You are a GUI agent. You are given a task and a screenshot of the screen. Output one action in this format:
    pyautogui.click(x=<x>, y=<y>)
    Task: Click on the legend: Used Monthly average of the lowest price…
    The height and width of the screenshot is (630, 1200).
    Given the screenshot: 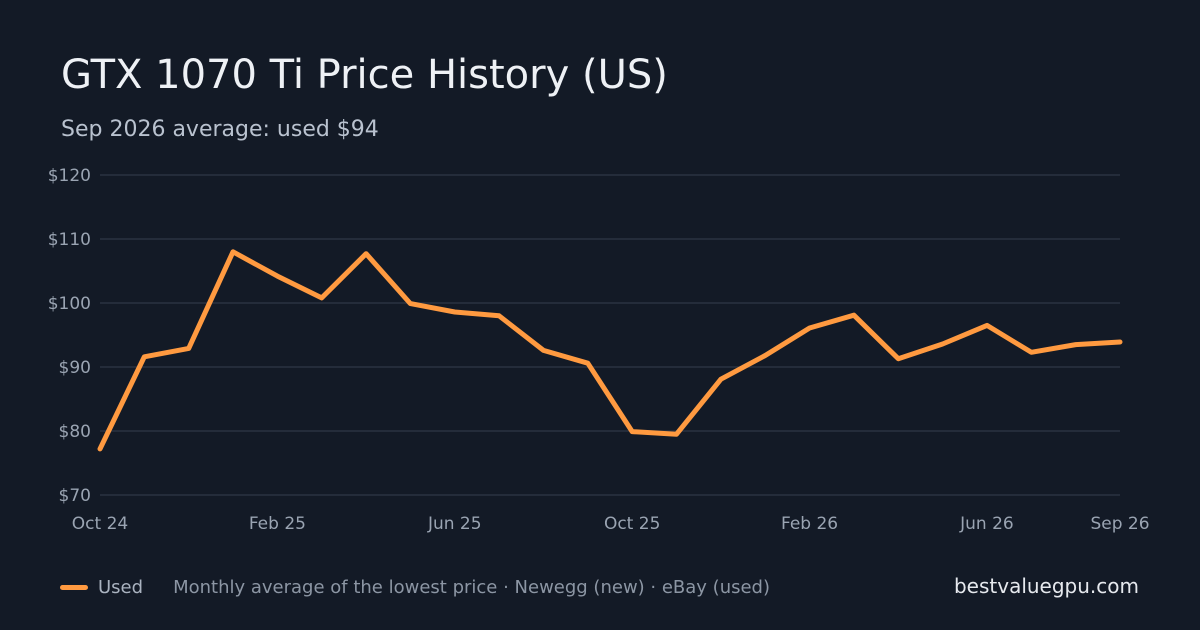 What is the action you would take?
    pyautogui.click(x=415, y=587)
    